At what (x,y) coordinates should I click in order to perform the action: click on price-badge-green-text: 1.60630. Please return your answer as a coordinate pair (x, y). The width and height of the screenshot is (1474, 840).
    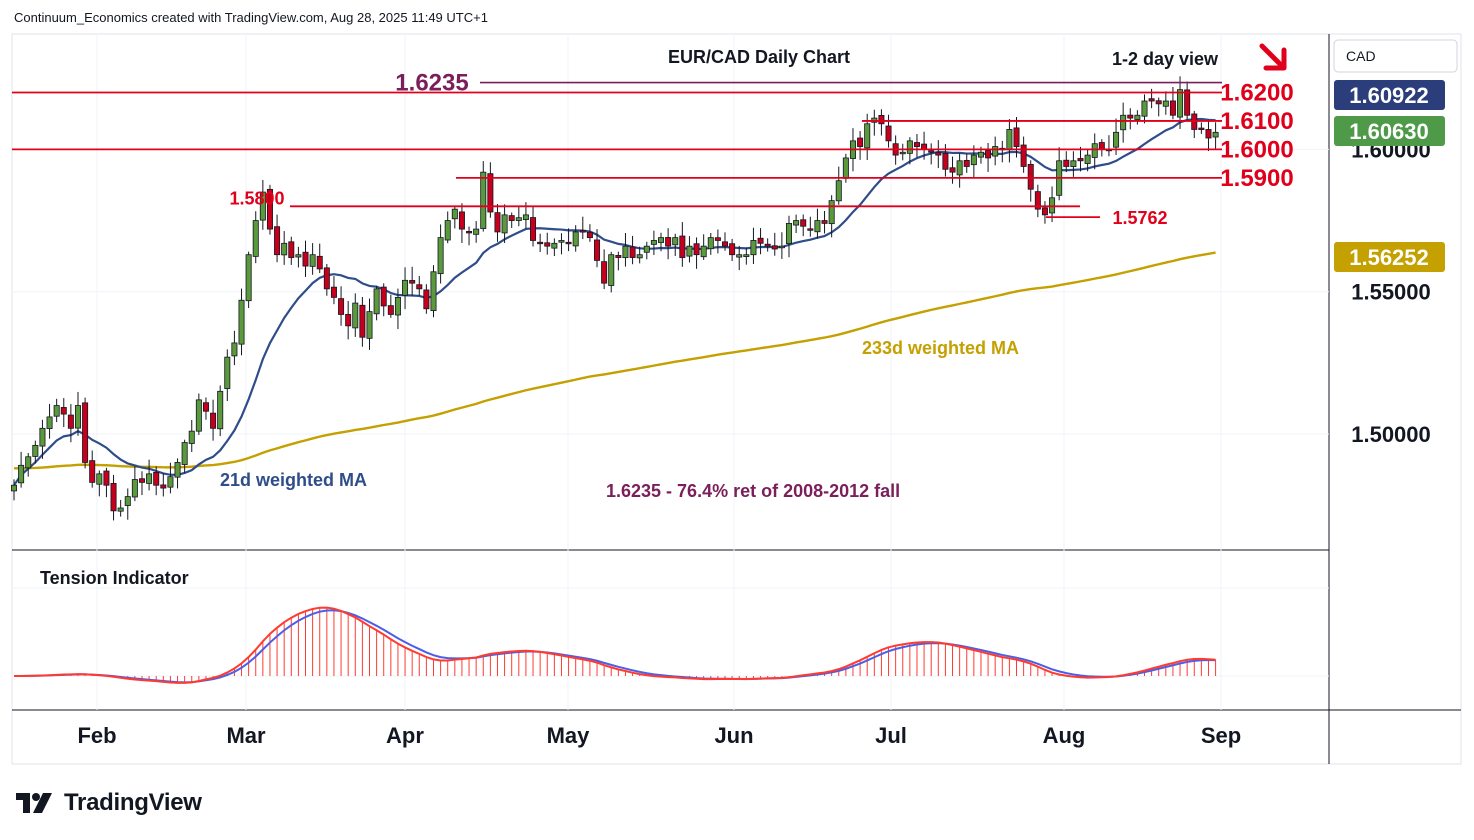
    Looking at the image, I should click on (1389, 131).